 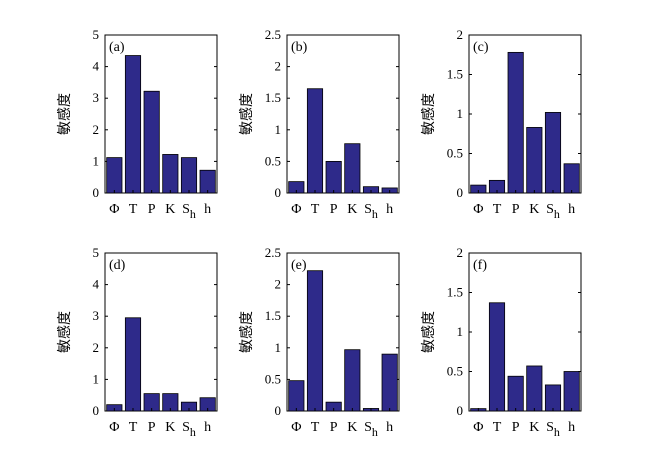 I want to click on ylabel-d: 敏感度, so click(x=64, y=332).